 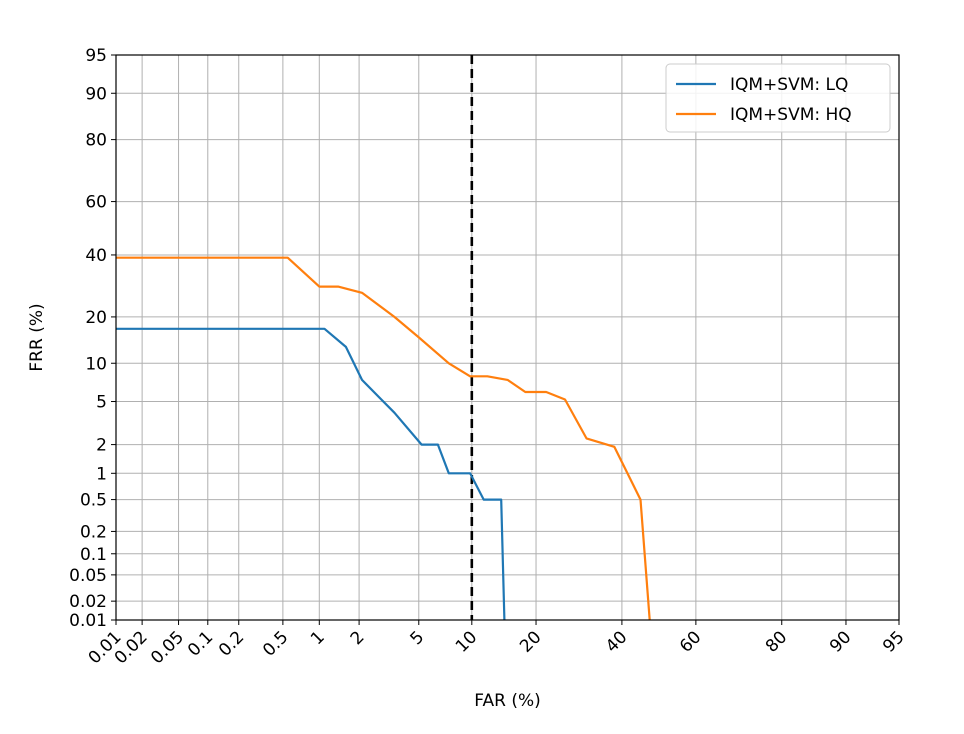 I want to click on x-tick-label: 80, so click(x=776, y=641).